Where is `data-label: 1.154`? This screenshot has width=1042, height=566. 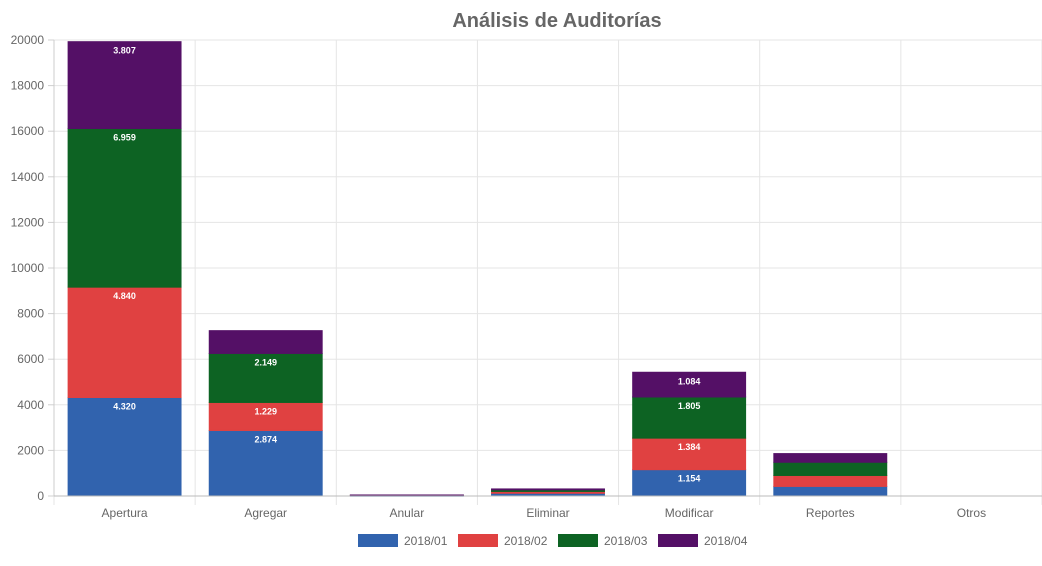
data-label: 1.154 is located at coordinates (689, 479).